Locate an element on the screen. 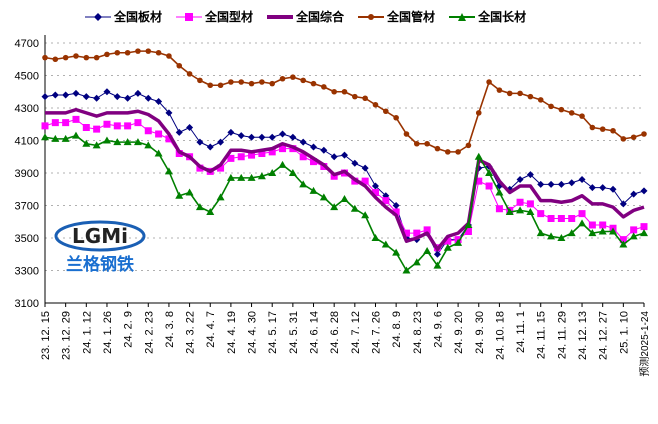 The width and height of the screenshot is (658, 424). legend-swatch-circle-icon is located at coordinates (371, 16).